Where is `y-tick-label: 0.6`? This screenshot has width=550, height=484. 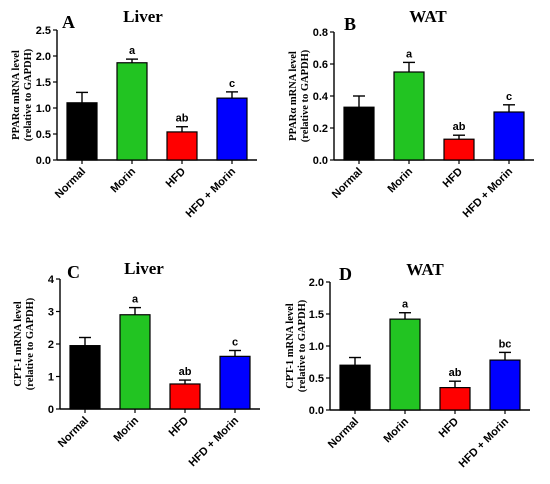
y-tick-label: 0.6 is located at coordinates (320, 65).